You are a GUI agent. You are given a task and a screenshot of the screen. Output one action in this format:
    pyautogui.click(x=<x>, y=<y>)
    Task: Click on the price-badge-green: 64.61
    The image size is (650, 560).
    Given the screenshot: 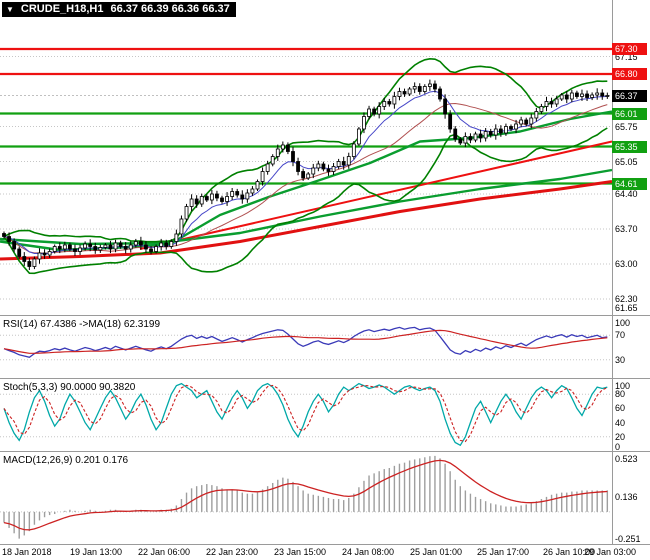 What is the action you would take?
    pyautogui.click(x=629, y=183)
    